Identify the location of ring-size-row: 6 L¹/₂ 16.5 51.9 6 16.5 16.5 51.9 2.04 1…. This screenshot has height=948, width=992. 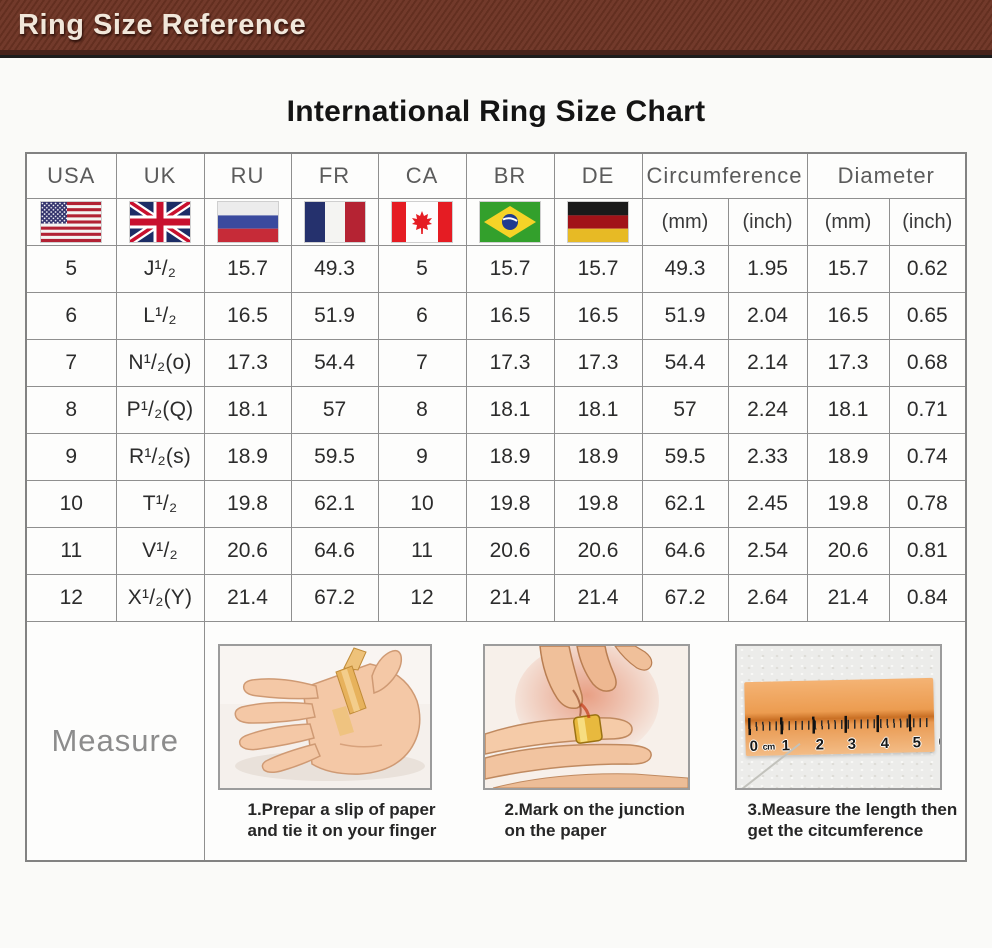
(496, 316).